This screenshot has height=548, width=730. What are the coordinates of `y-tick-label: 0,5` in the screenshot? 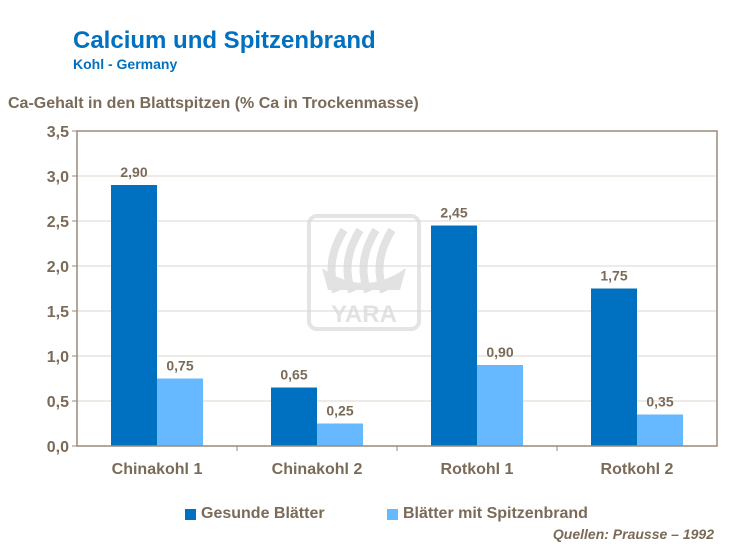 It's located at (58, 402).